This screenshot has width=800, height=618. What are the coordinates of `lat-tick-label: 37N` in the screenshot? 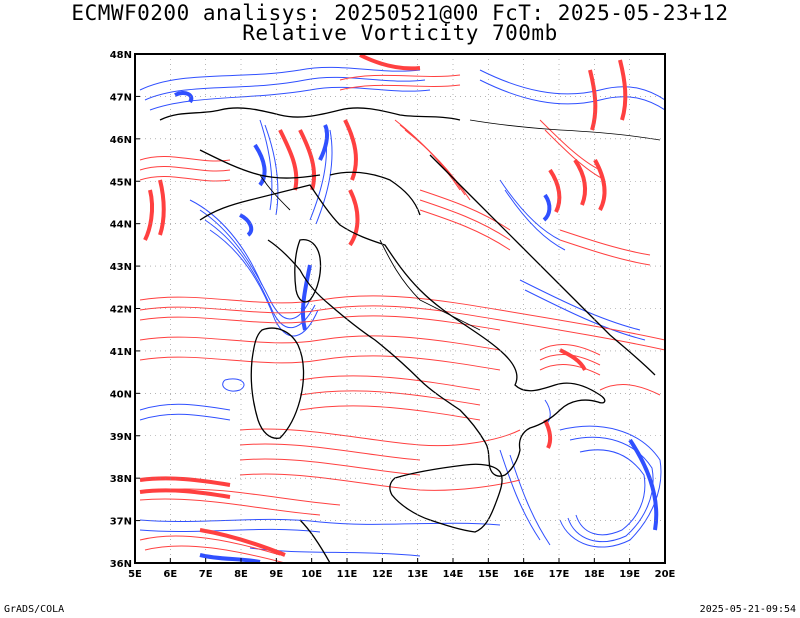 It's located at (121, 522).